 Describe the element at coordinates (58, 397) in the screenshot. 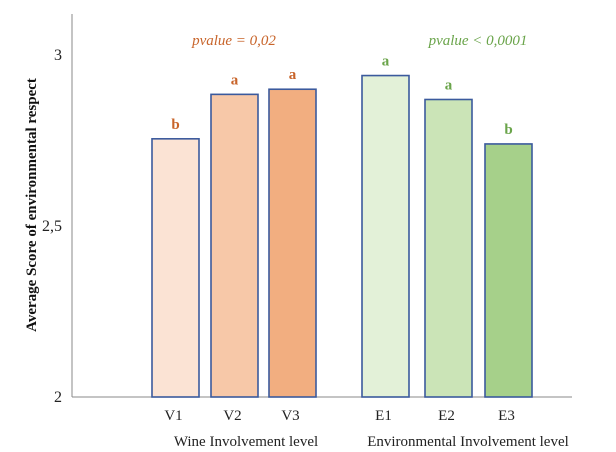

I see `y-tick-label: 2` at that location.